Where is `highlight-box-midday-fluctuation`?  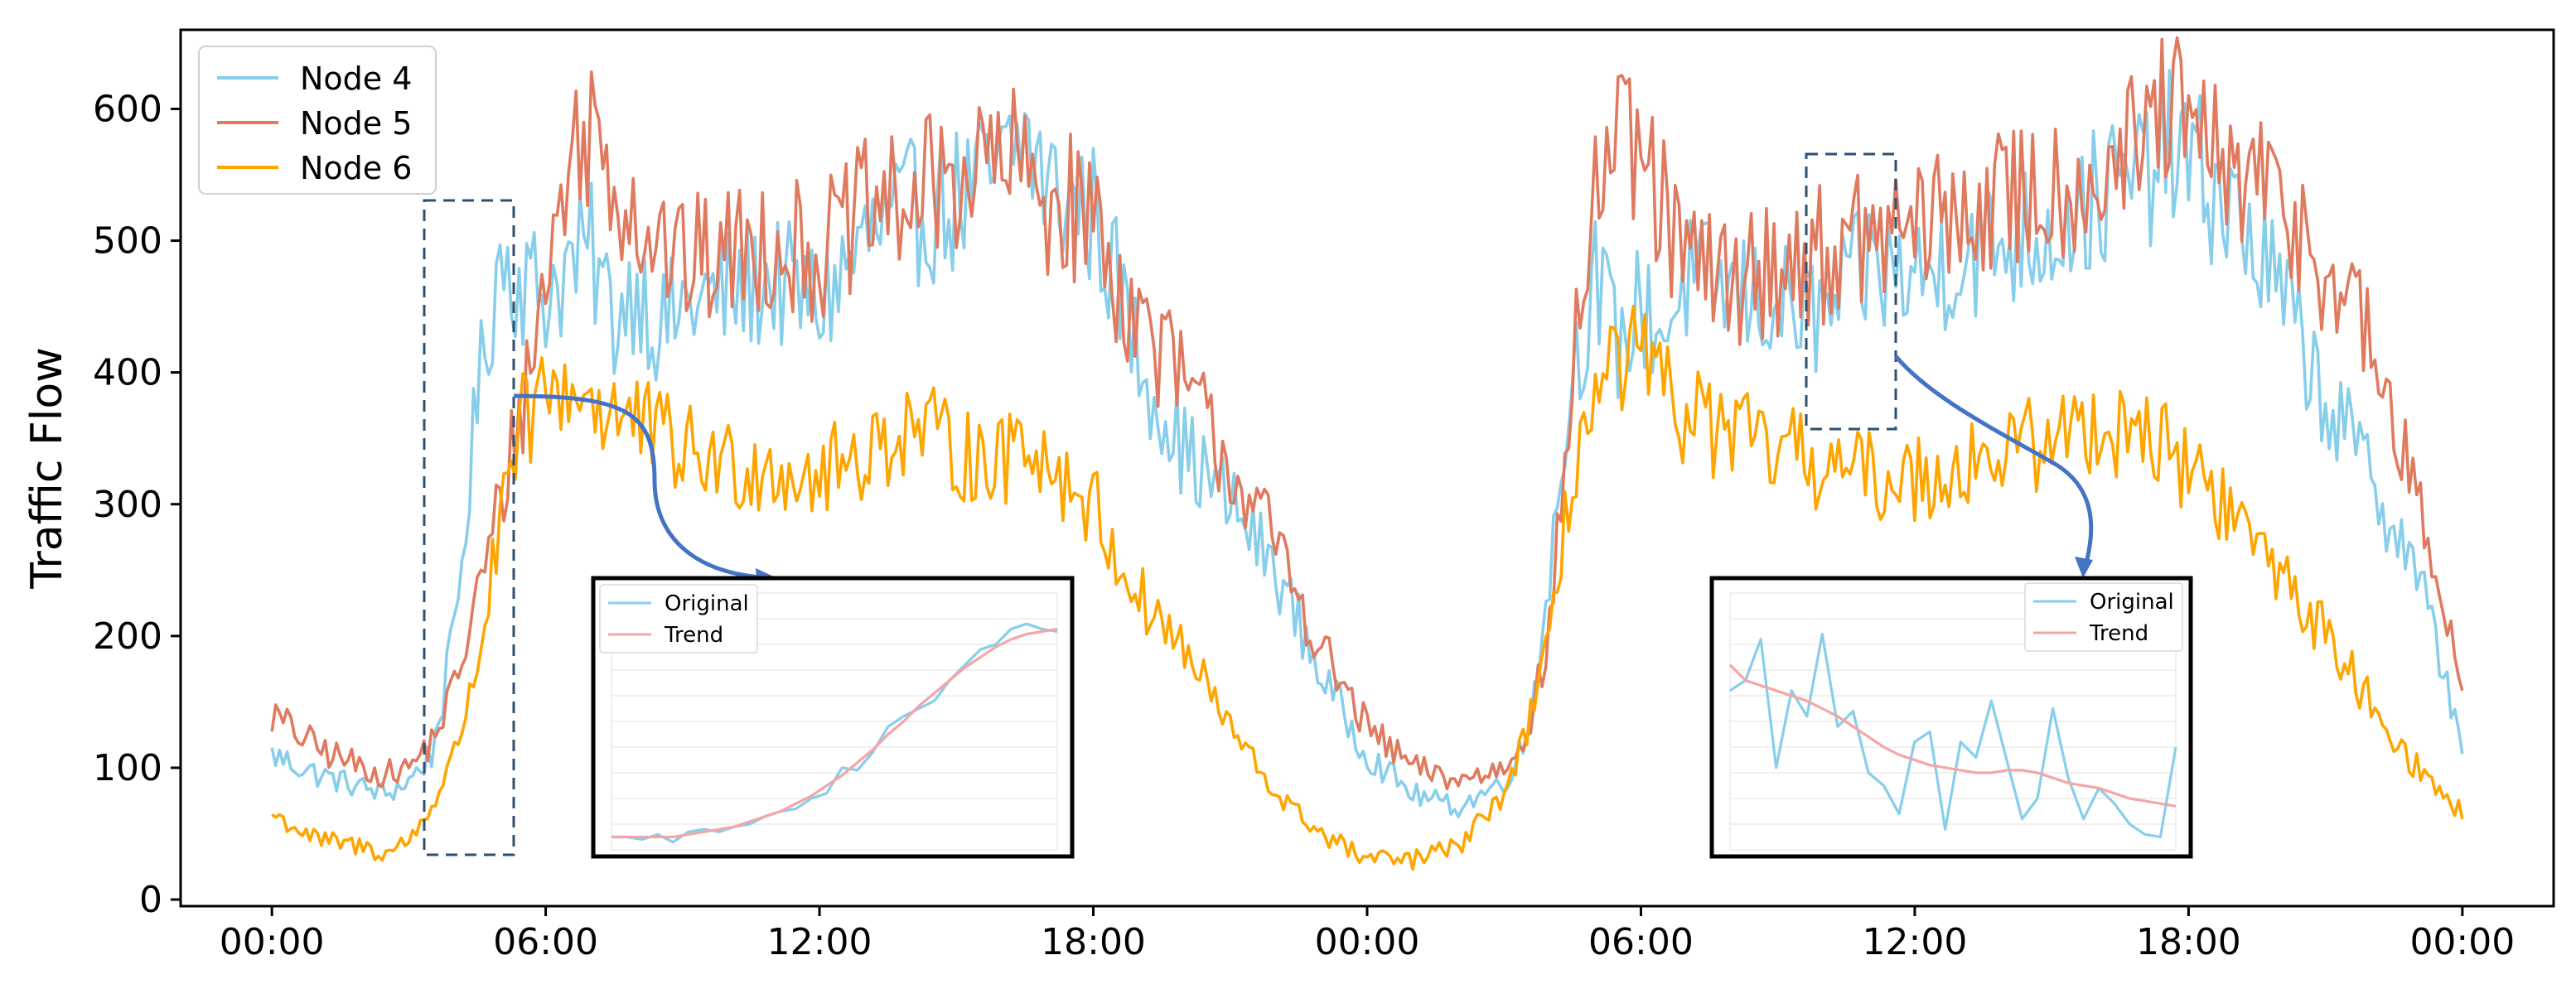
highlight-box-midday-fluctuation is located at coordinates (1851, 291).